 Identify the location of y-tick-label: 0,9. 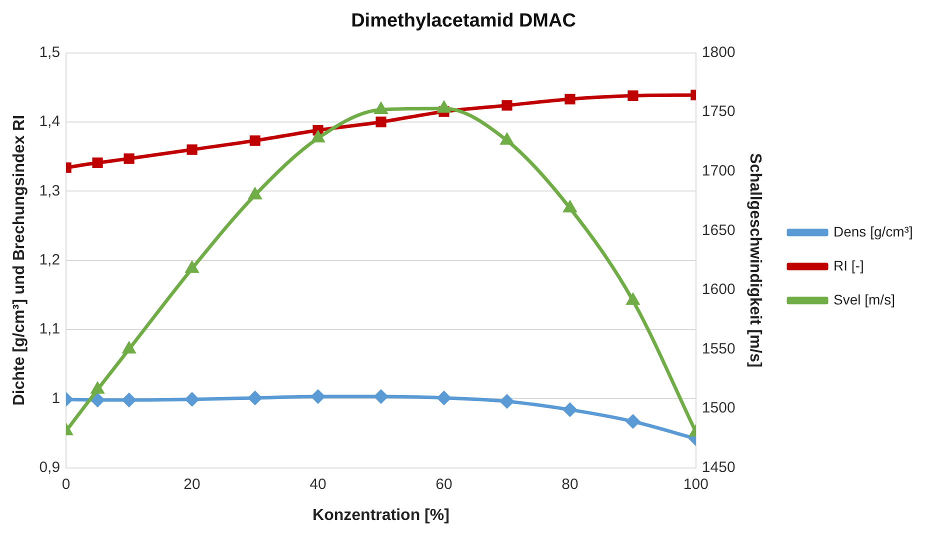
(49, 467).